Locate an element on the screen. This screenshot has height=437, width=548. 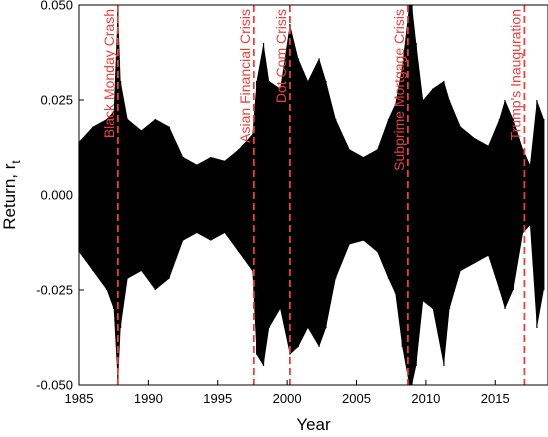
y-axis-title: Return, rt is located at coordinates (11, 195).